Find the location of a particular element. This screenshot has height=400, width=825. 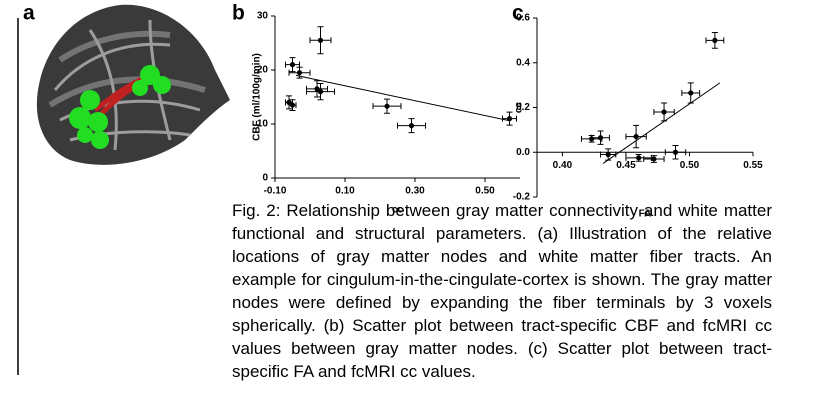

x-tick-label: 0.55 is located at coordinates (753, 165).